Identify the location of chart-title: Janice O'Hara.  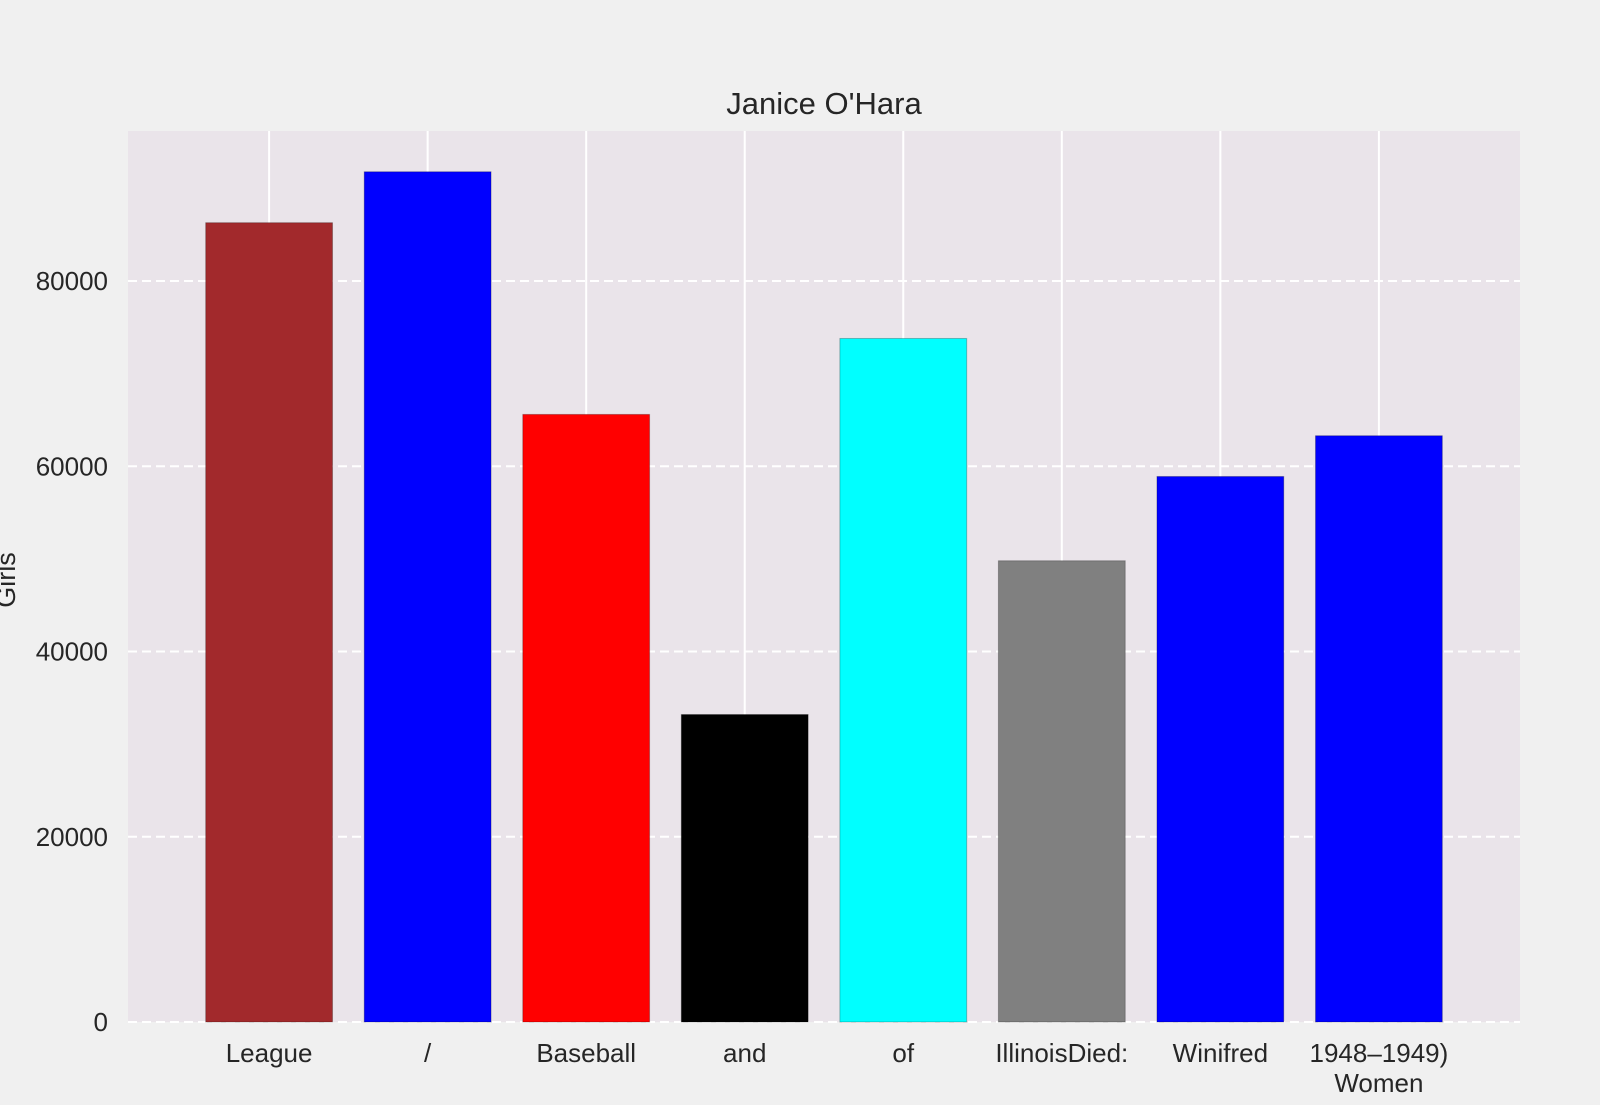
(824, 103).